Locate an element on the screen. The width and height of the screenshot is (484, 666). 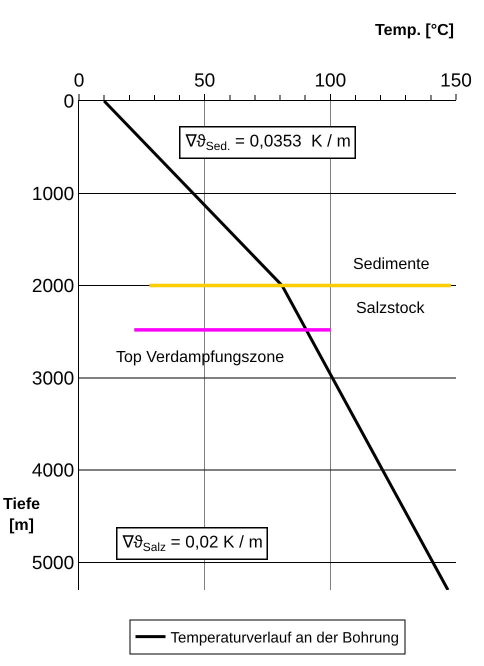
x-tick-label: 150 is located at coordinates (456, 81).